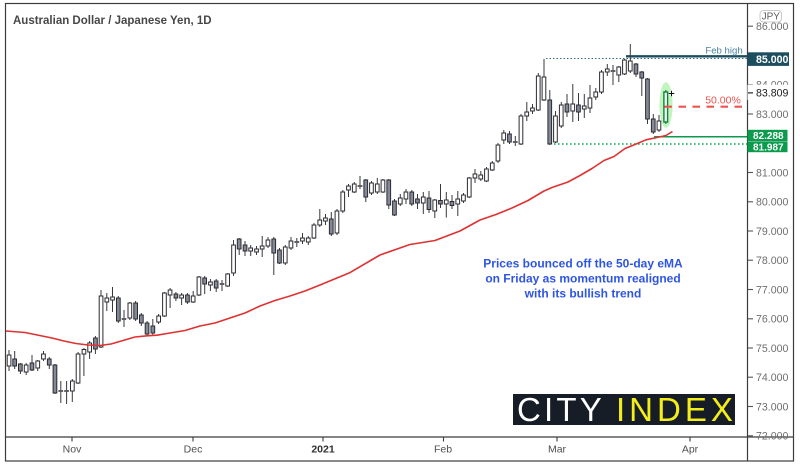 This screenshot has height=468, width=800. What do you see at coordinates (772, 232) in the screenshot?
I see `svg-text: 79.000` at bounding box center [772, 232].